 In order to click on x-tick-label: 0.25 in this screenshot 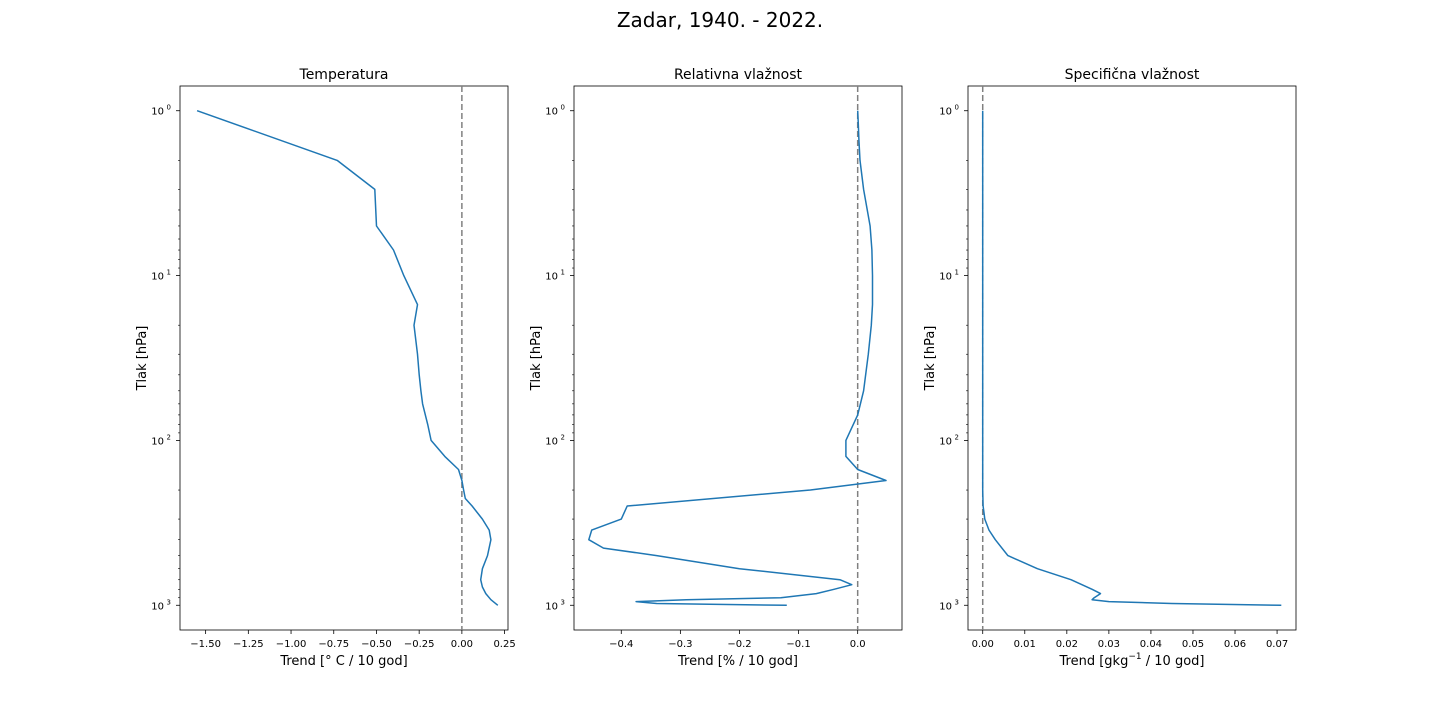, I will do `click(504, 644)`.